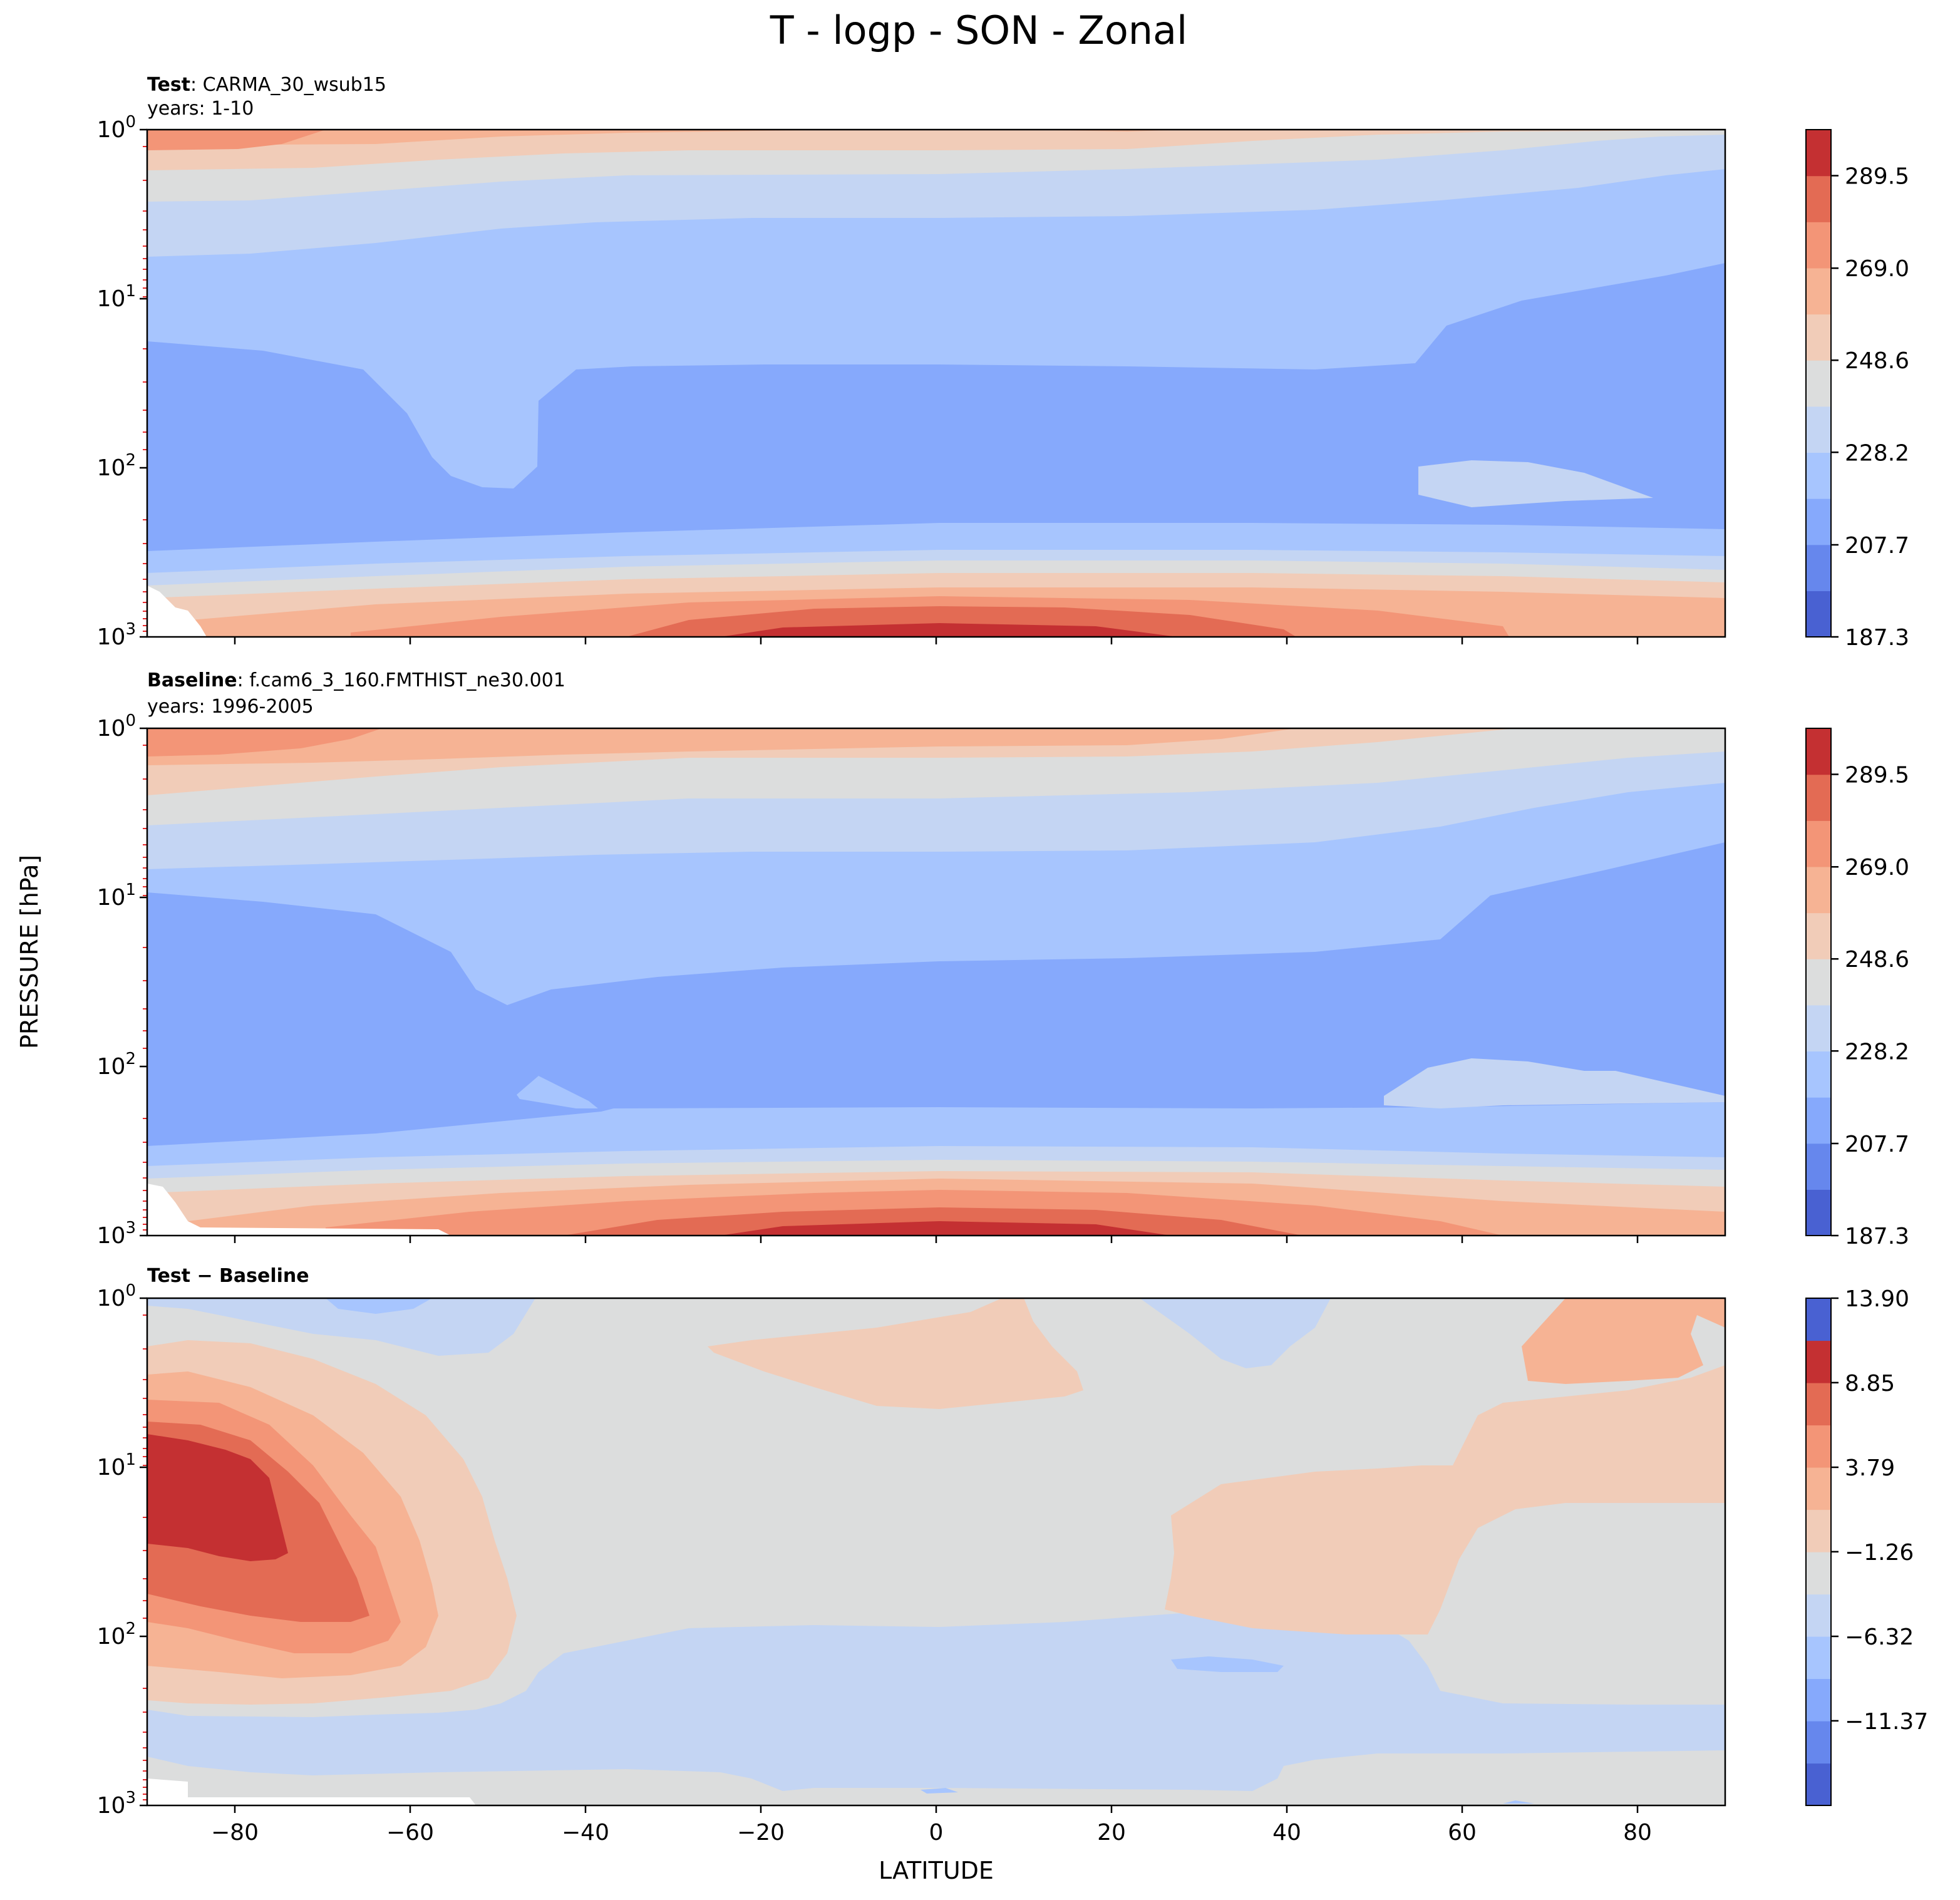 Image resolution: width=1960 pixels, height=1900 pixels. What do you see at coordinates (936, 1833) in the screenshot?
I see `x-tick-label: 0` at bounding box center [936, 1833].